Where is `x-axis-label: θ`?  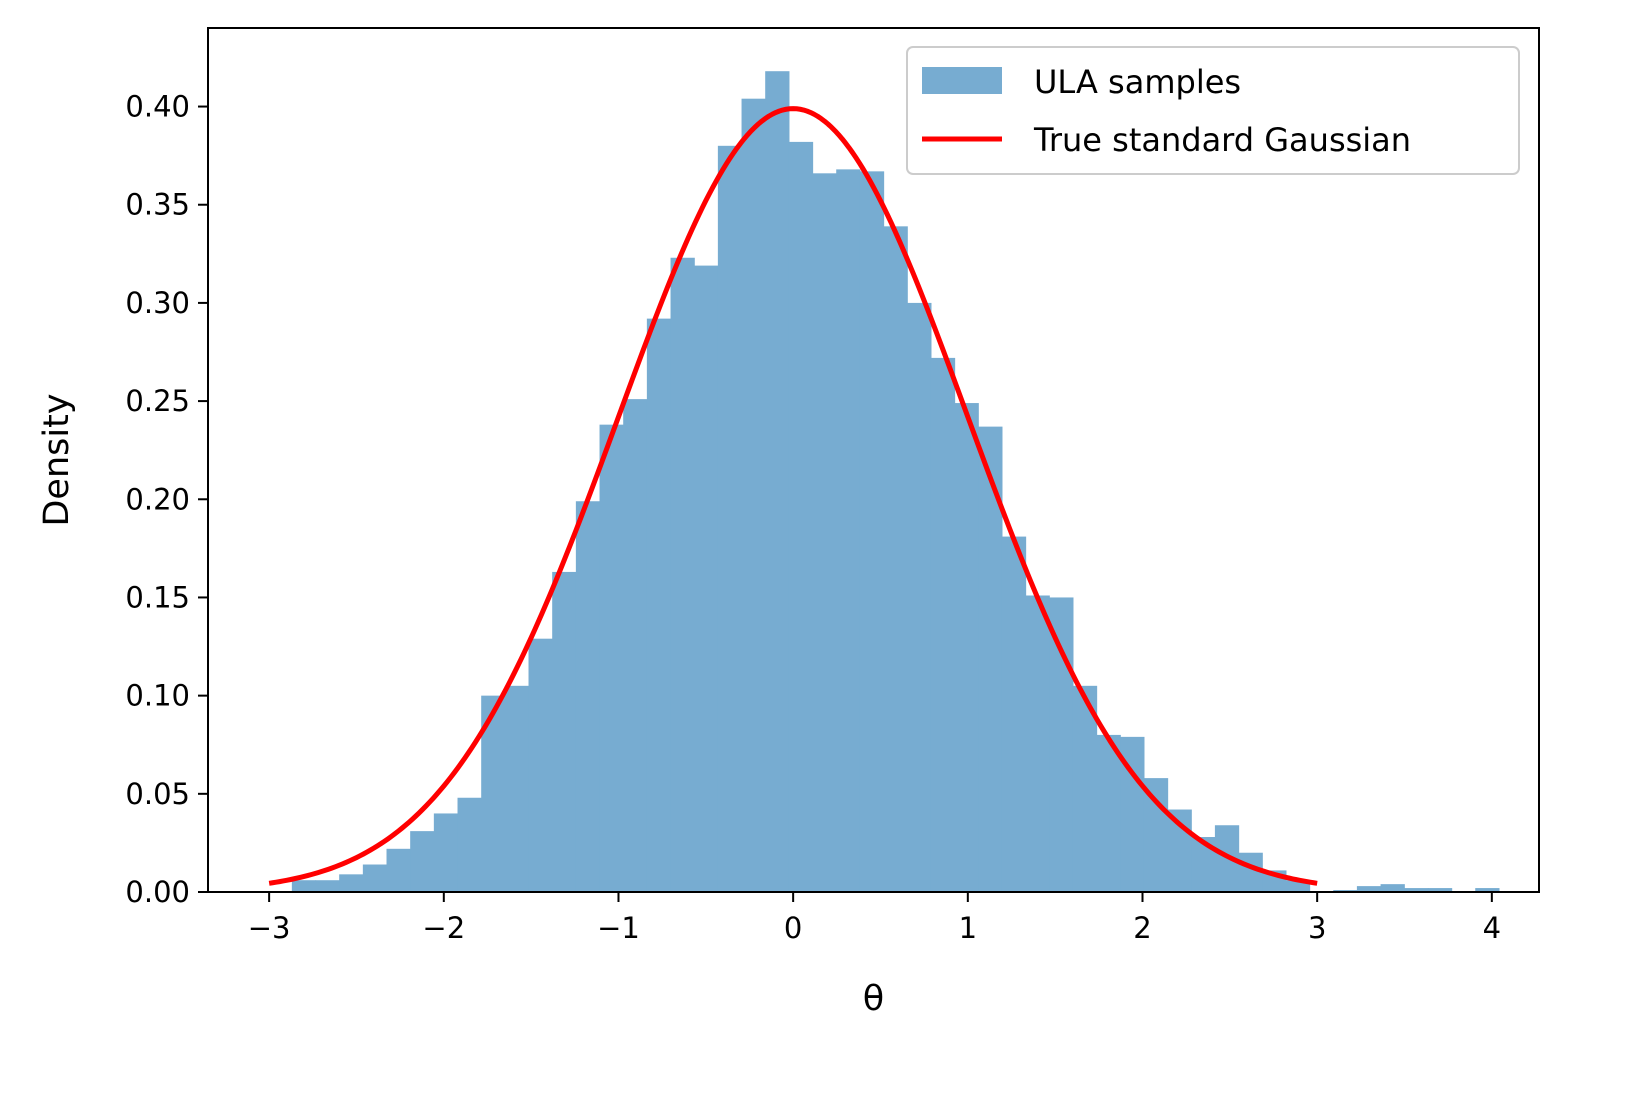 x-axis-label: θ is located at coordinates (873, 999).